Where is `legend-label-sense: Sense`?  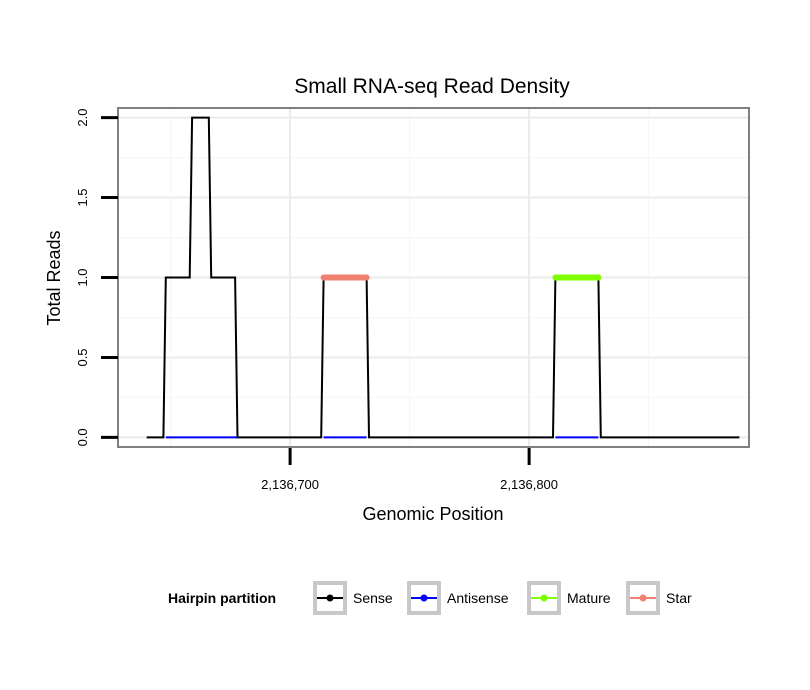 legend-label-sense: Sense is located at coordinates (373, 598).